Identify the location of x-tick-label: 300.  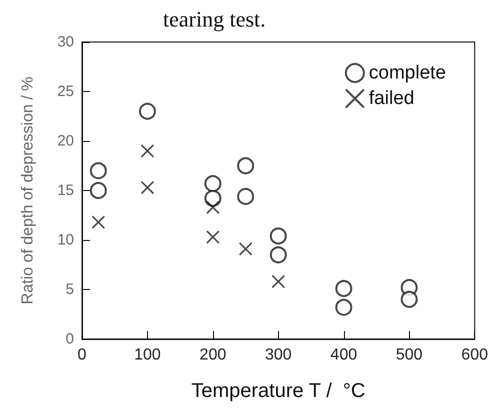
(278, 355).